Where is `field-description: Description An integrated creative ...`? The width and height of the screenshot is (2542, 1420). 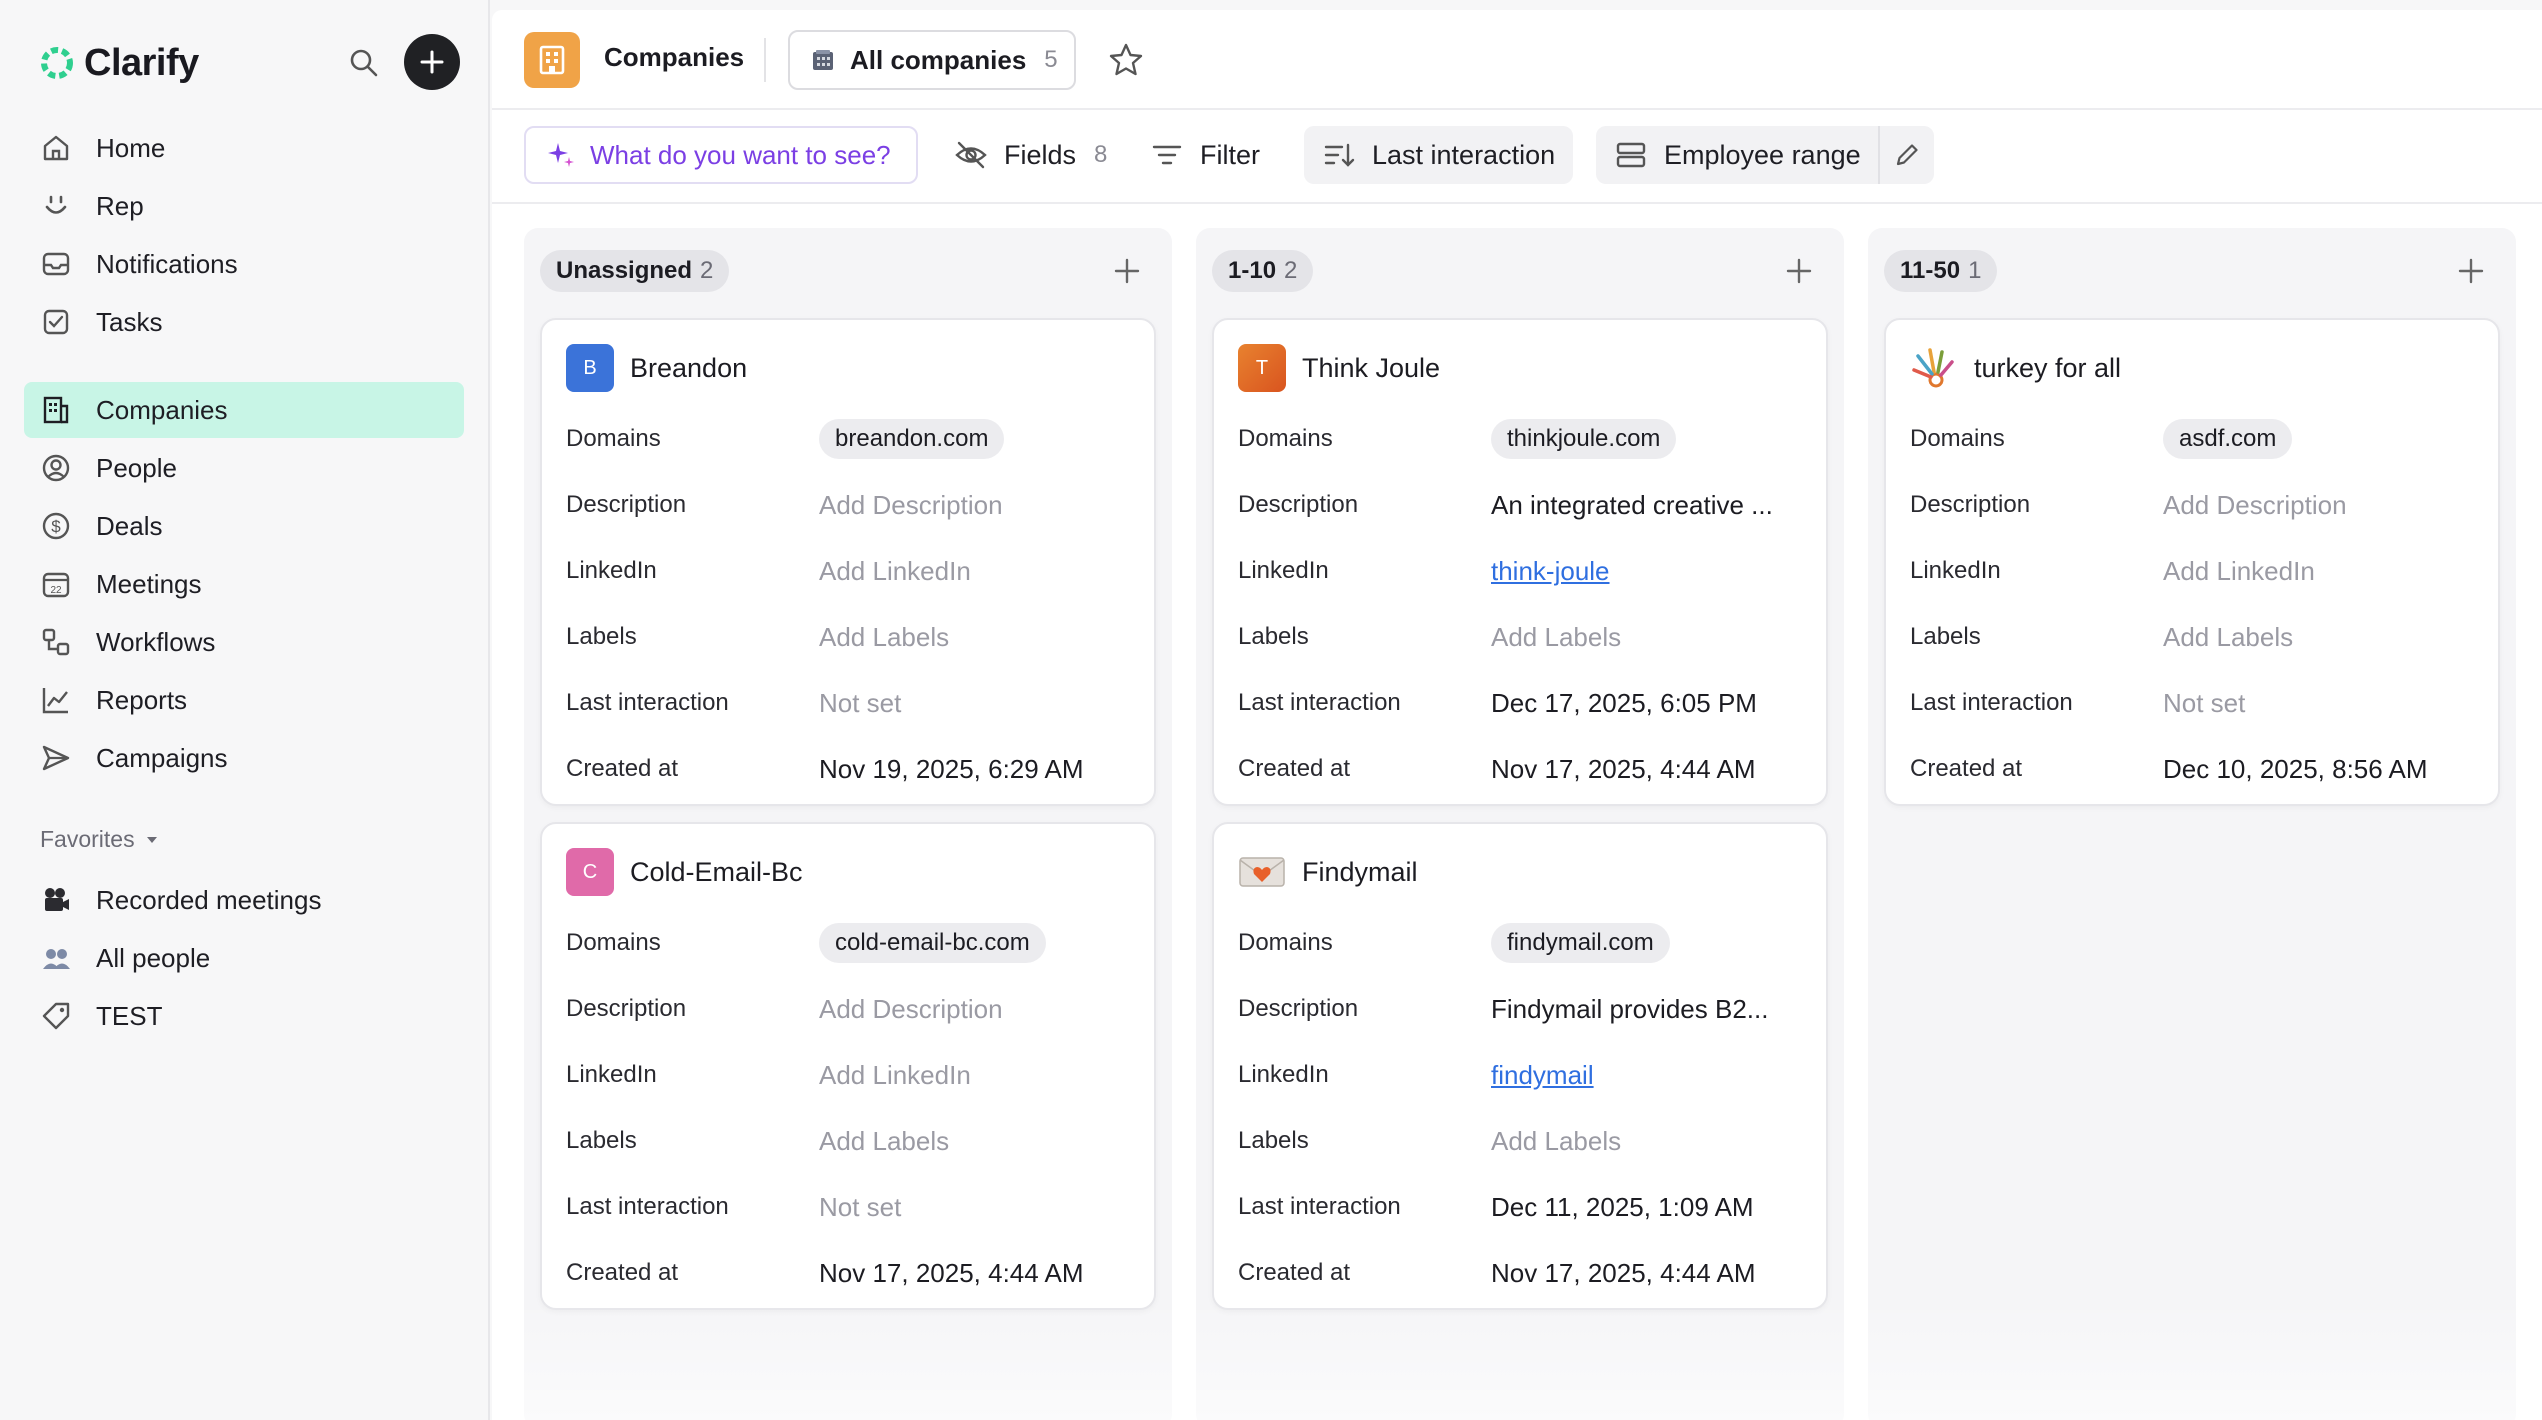
field-description: Description An integrated creative ... is located at coordinates (1523, 505).